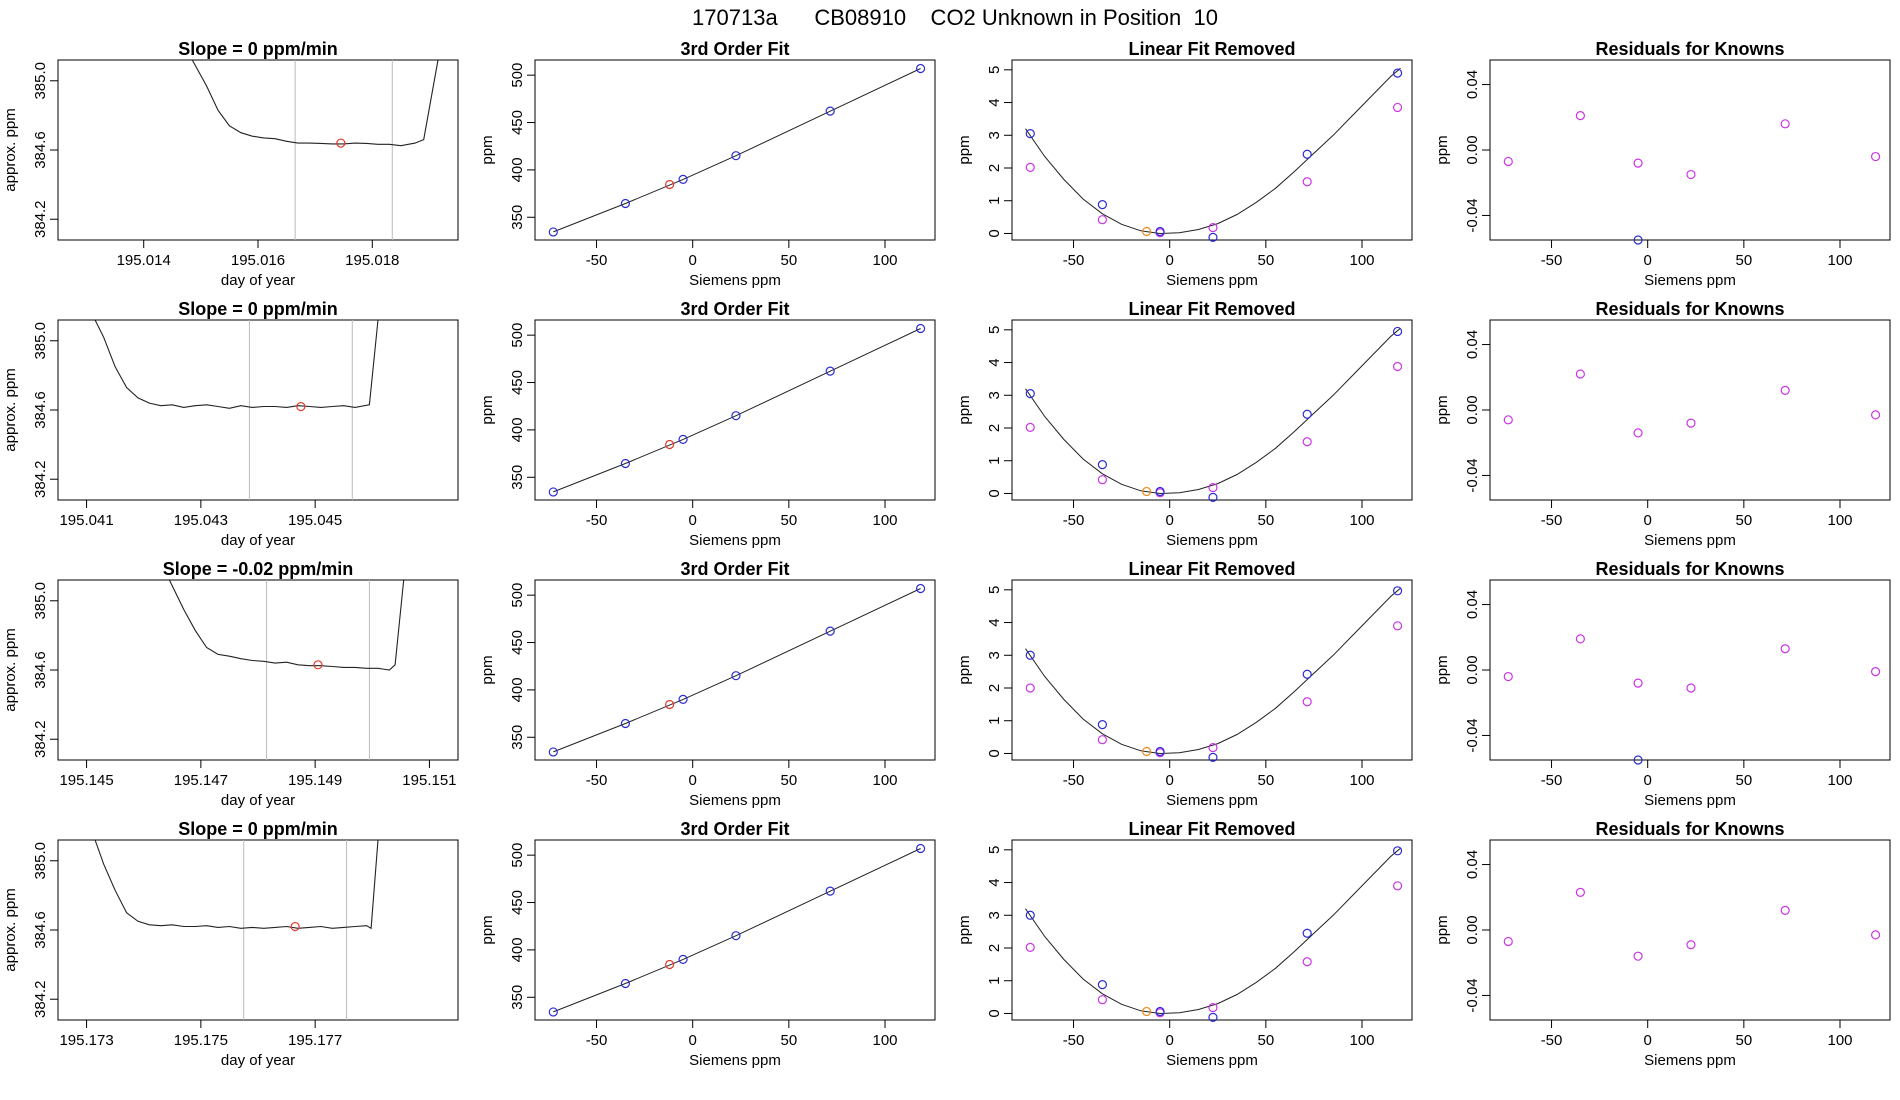  What do you see at coordinates (201, 1040) in the screenshot?
I see `x-tick-label: 195.175` at bounding box center [201, 1040].